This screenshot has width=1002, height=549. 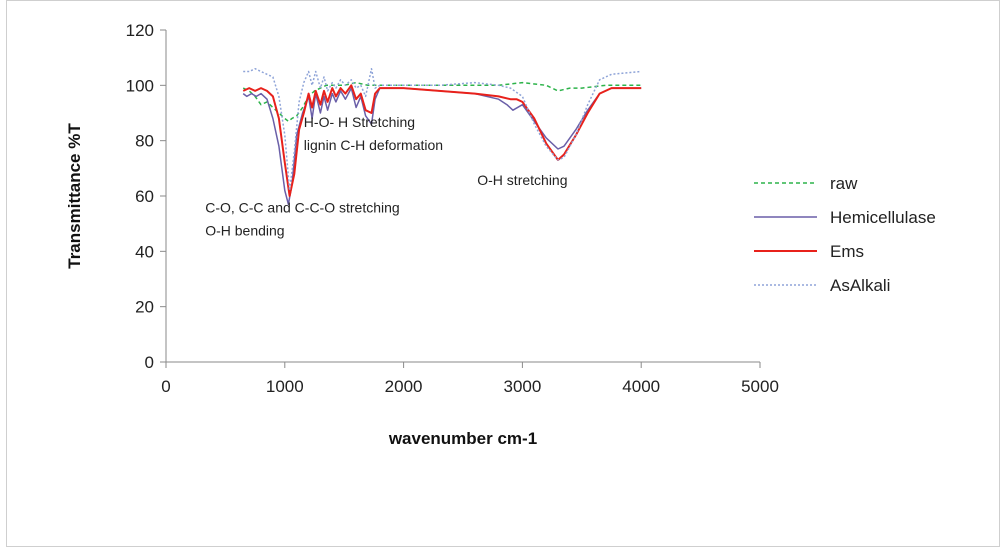 I want to click on series-layer, so click(x=442, y=136).